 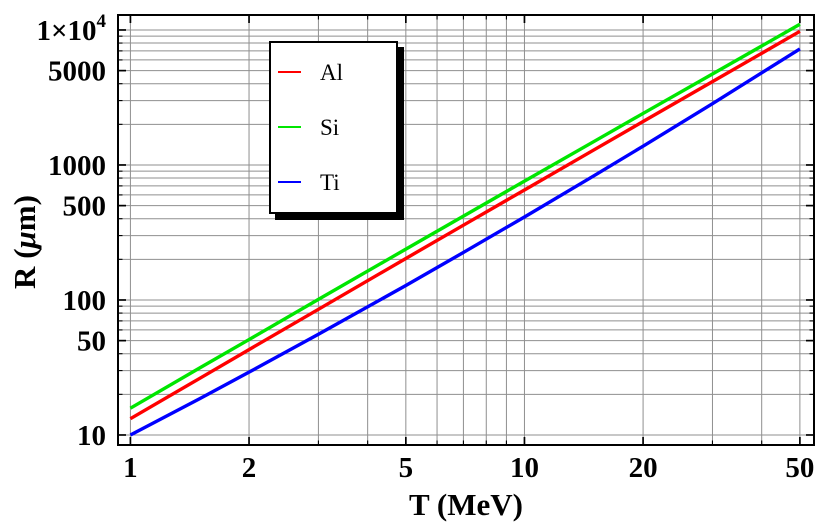 What do you see at coordinates (289, 182) in the screenshot?
I see `legend-line-sample-ti` at bounding box center [289, 182].